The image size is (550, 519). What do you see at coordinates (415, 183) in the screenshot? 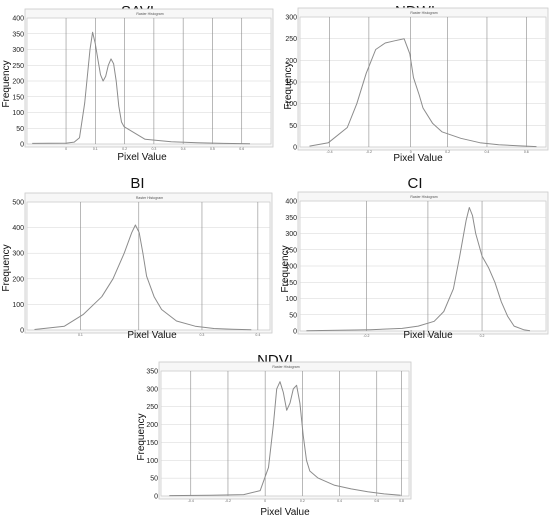
I see `chart-title: CI` at bounding box center [415, 183].